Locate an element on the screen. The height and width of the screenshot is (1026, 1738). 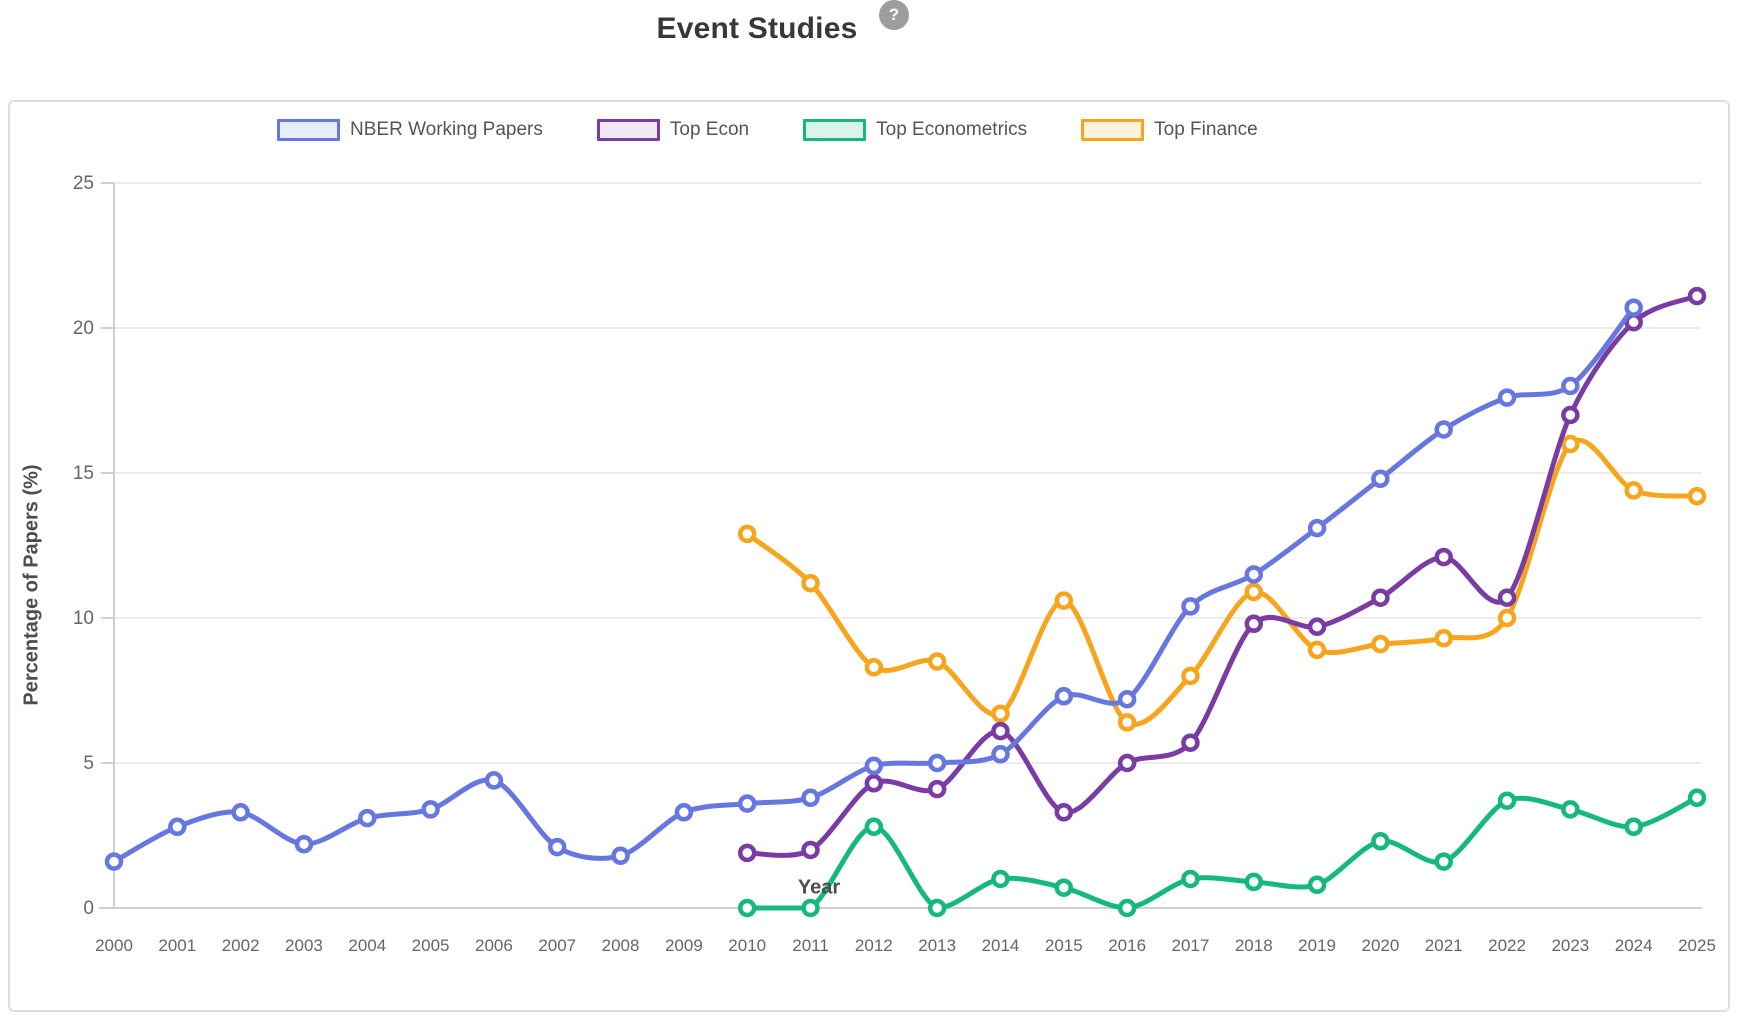
legend-item-top-finance: Top Finance is located at coordinates (1169, 130).